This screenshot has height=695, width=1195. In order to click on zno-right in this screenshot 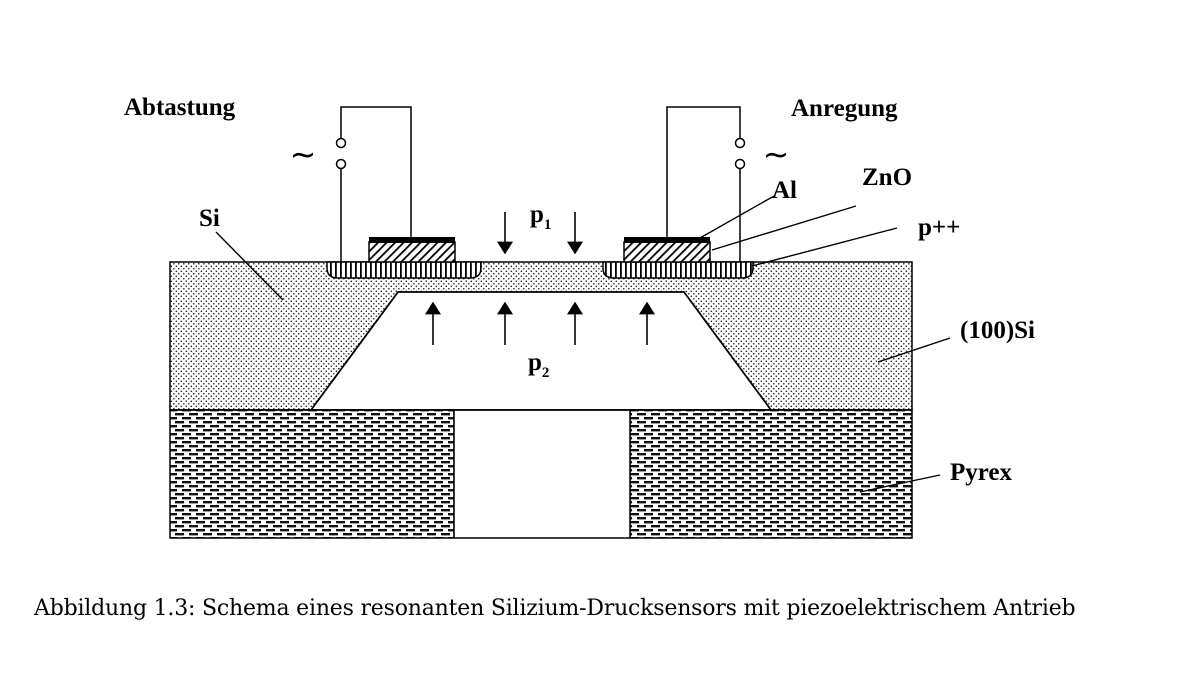, I will do `click(667, 252)`.